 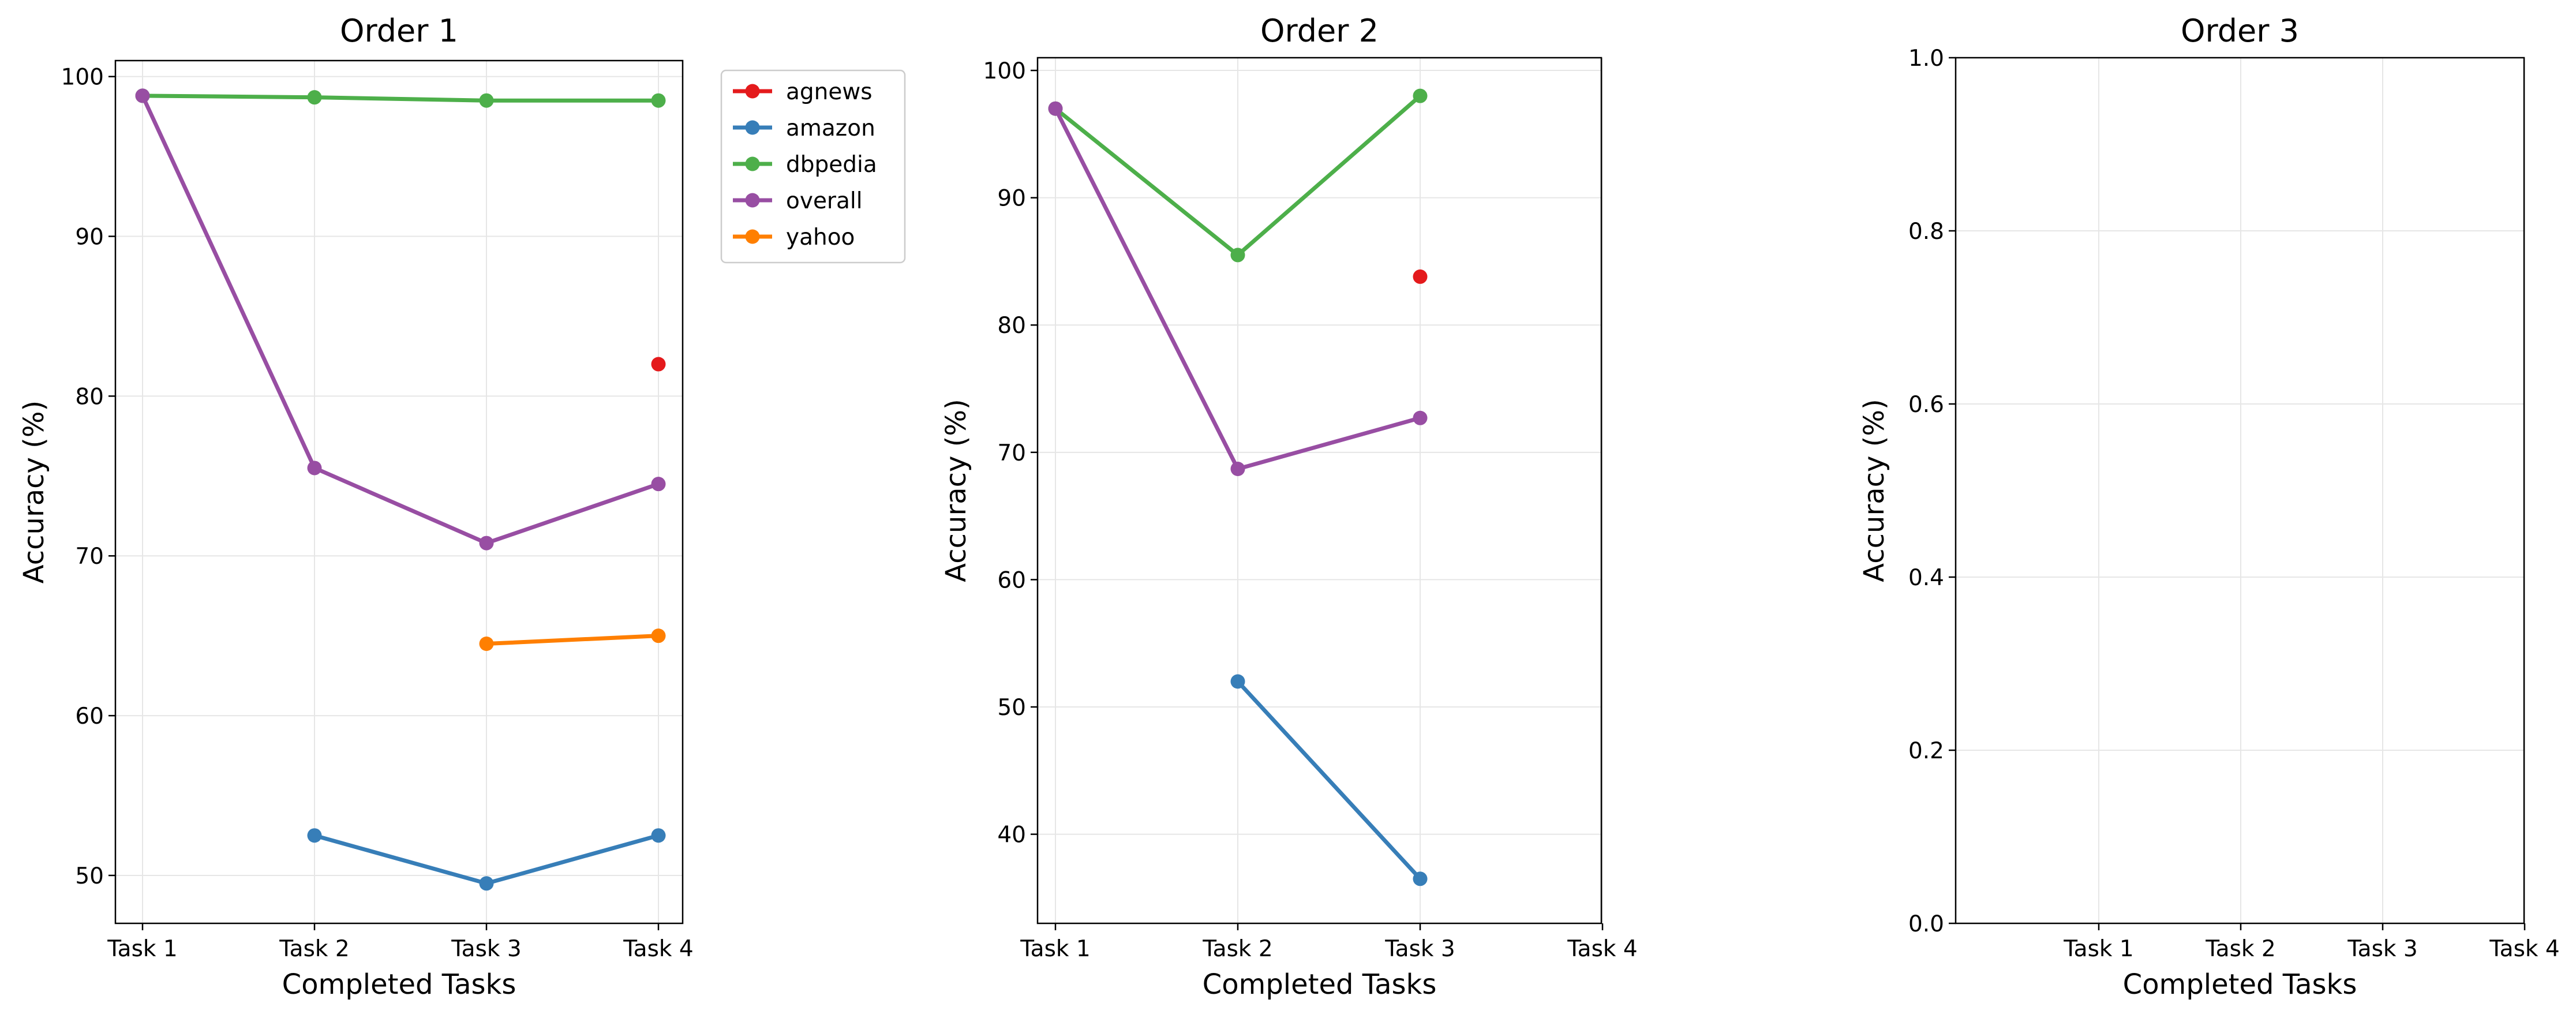 I want to click on legend: agnews amazon dbpedia overall yahoo, so click(x=813, y=166).